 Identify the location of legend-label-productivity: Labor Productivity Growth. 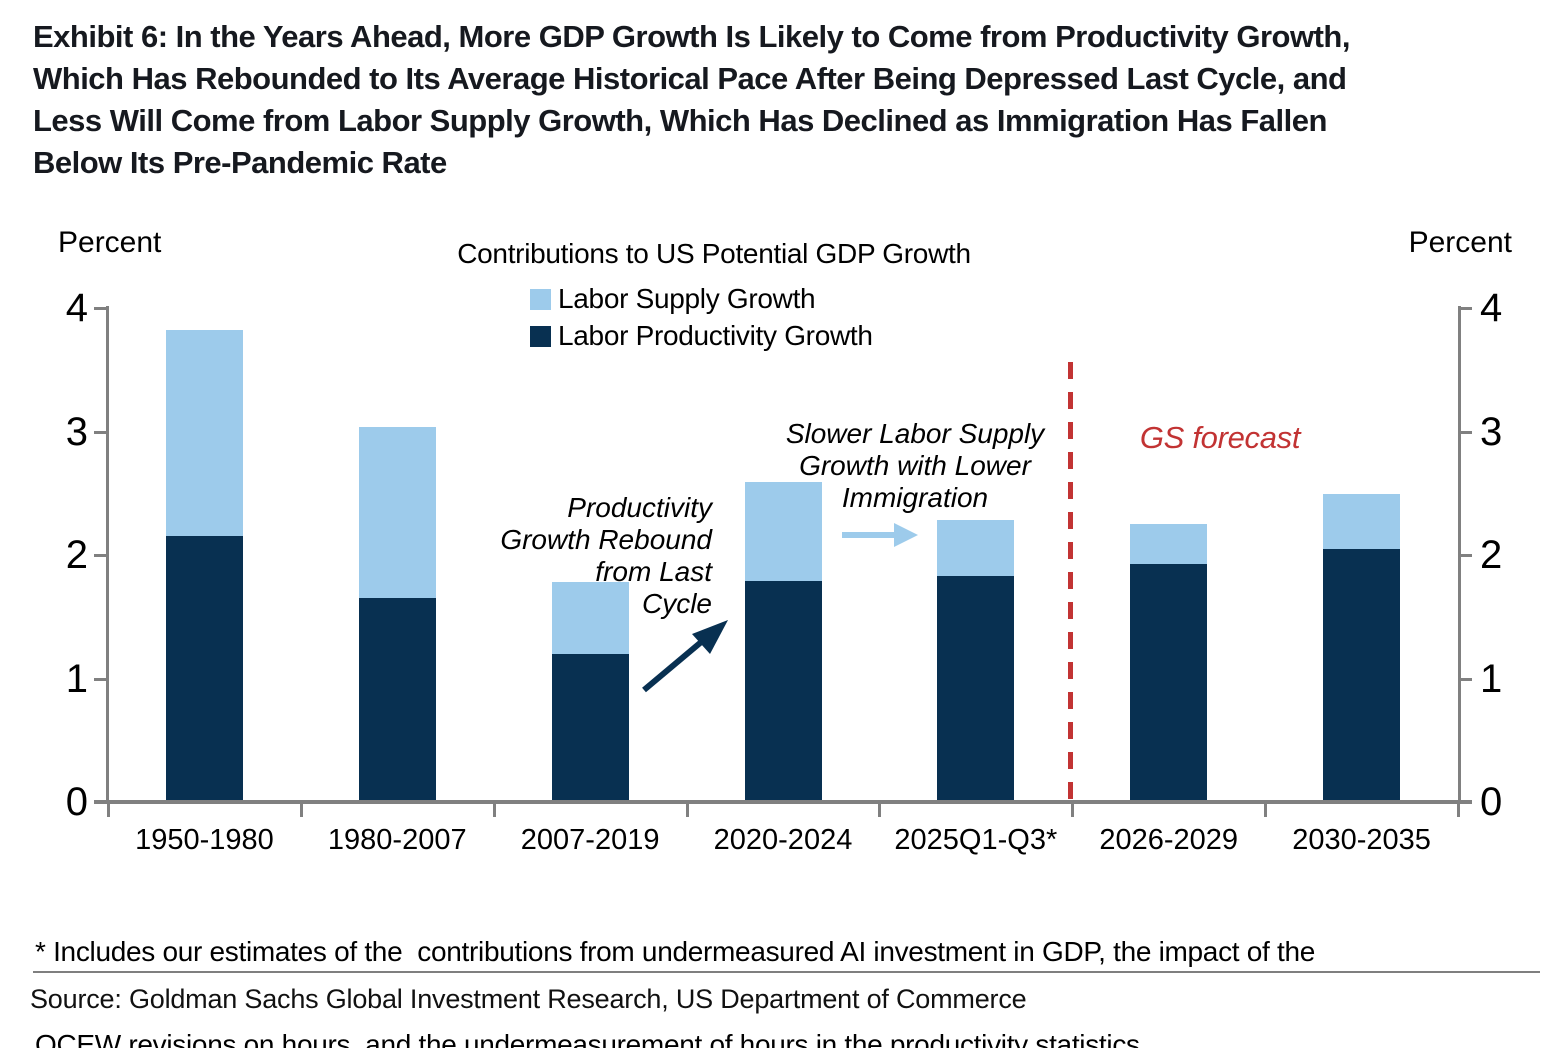
(715, 335).